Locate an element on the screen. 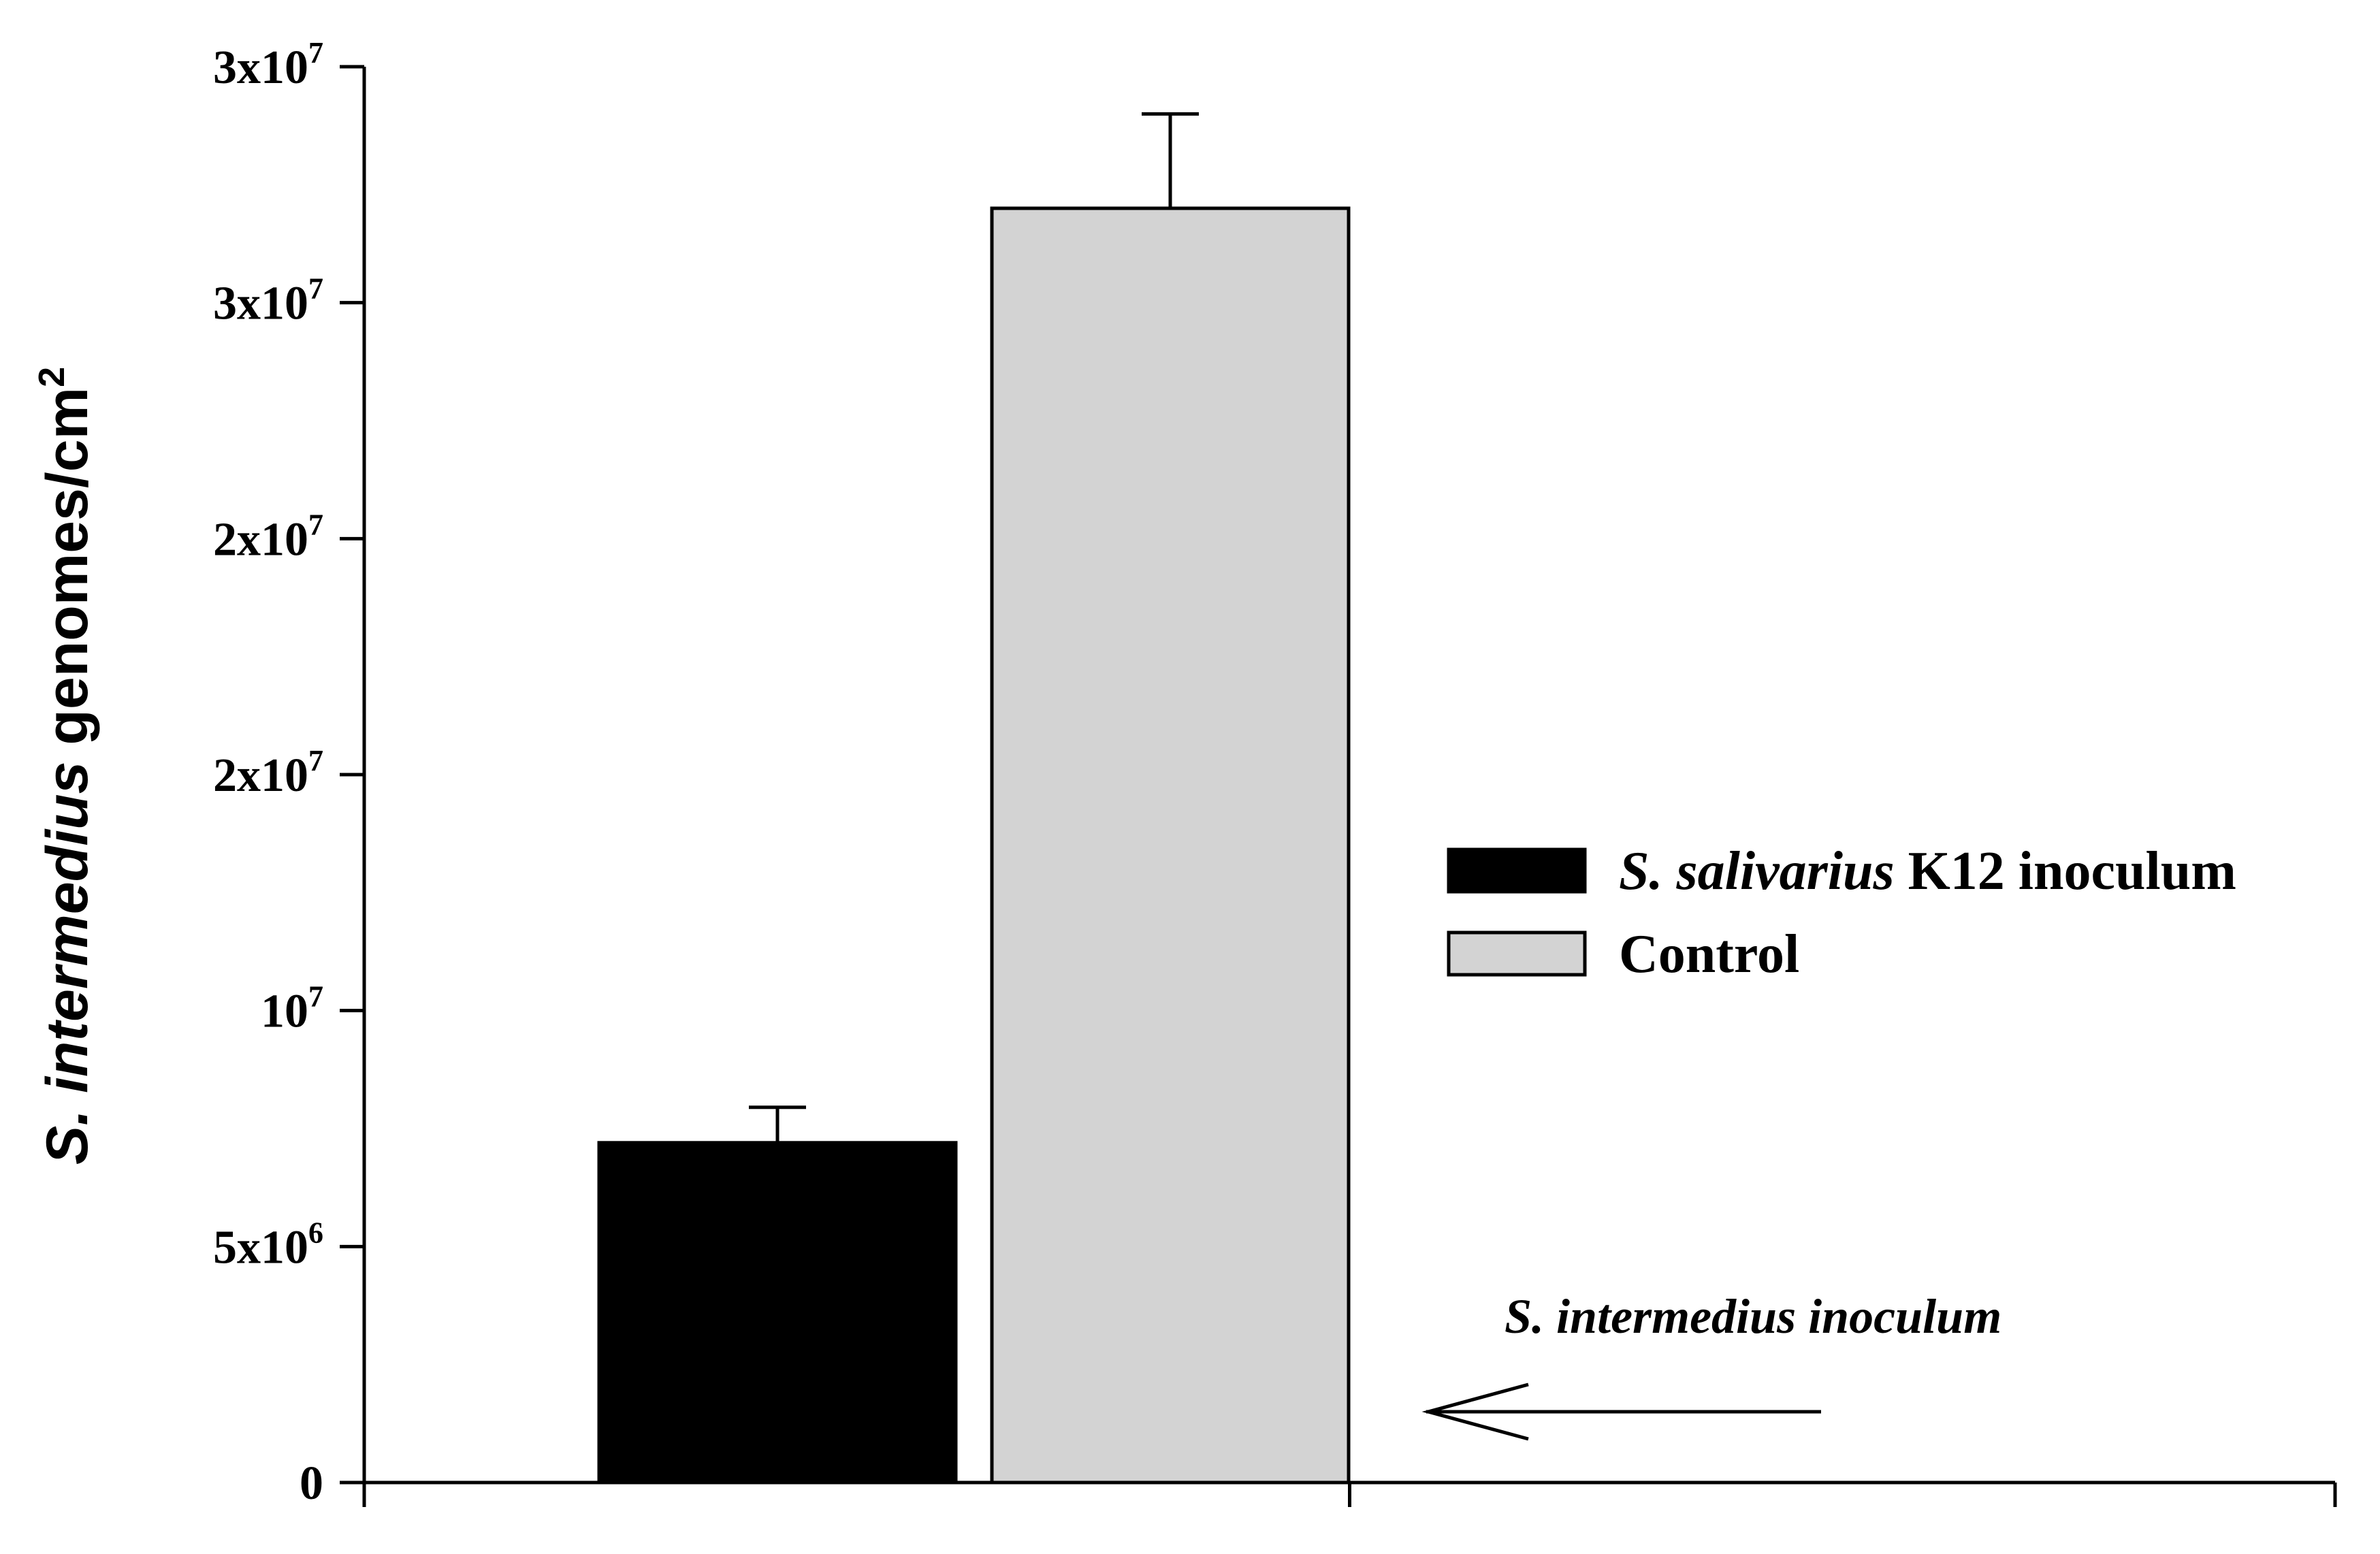  y-axis-label: S. intermedius genomes/cm2 is located at coordinates (65, 766).